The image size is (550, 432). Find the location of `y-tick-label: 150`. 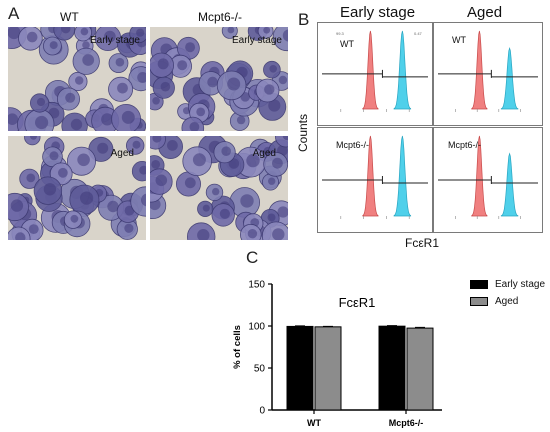

y-tick-label: 150 is located at coordinates (256, 285).